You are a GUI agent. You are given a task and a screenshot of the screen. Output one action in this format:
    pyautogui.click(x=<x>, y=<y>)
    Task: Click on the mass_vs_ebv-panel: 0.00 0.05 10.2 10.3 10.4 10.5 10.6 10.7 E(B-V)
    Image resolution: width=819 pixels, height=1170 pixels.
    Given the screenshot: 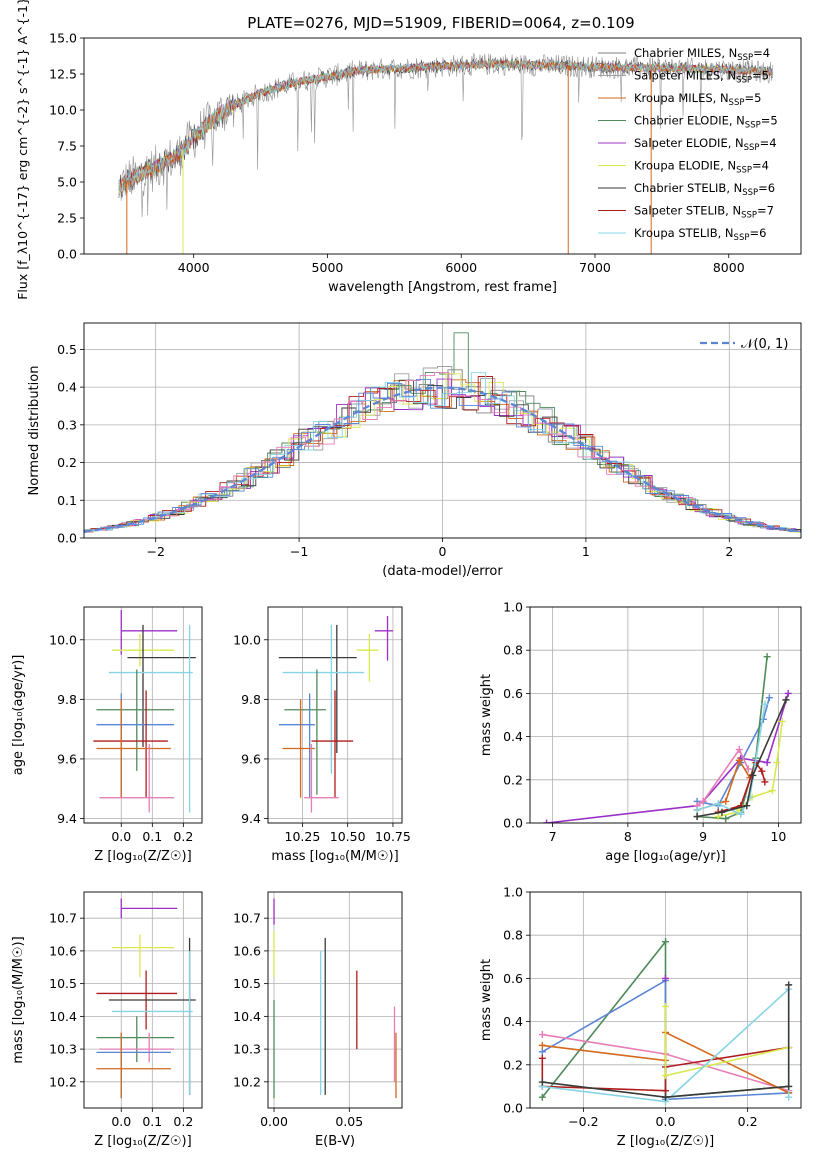 What is the action you would take?
    pyautogui.click(x=318, y=1020)
    